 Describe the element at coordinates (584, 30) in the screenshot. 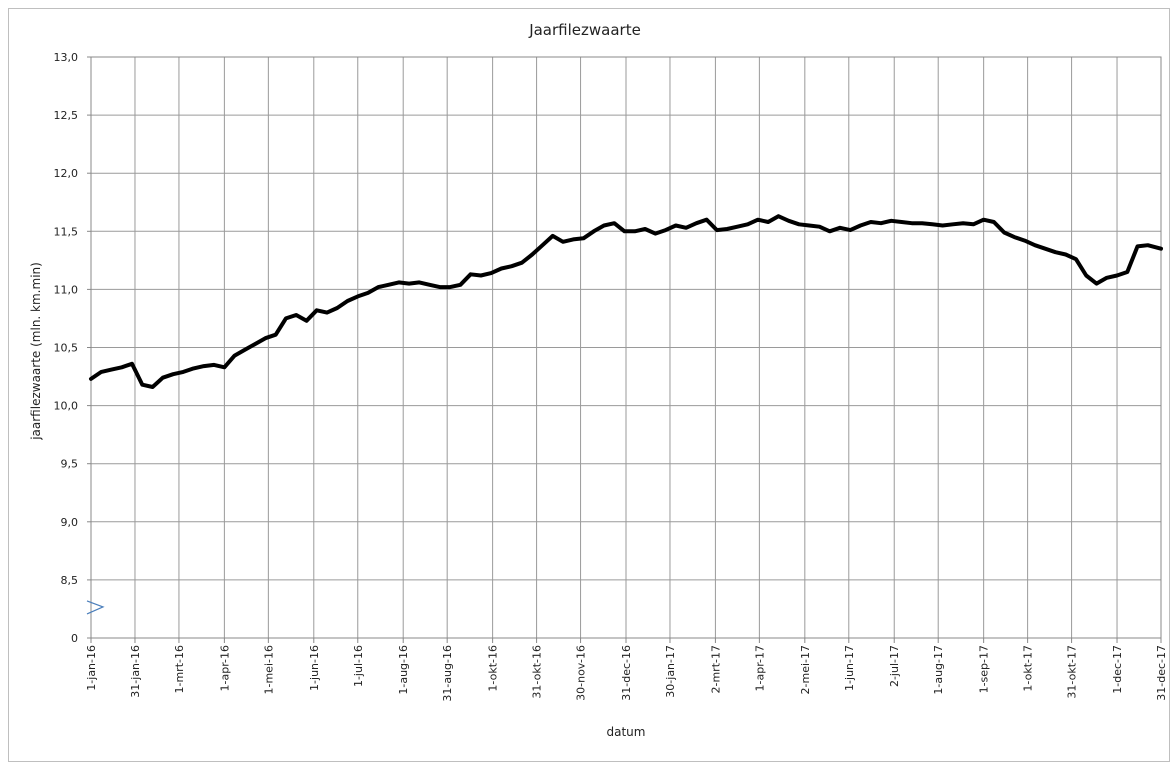

I see `chart-title: Jaarfilezwaarte` at that location.